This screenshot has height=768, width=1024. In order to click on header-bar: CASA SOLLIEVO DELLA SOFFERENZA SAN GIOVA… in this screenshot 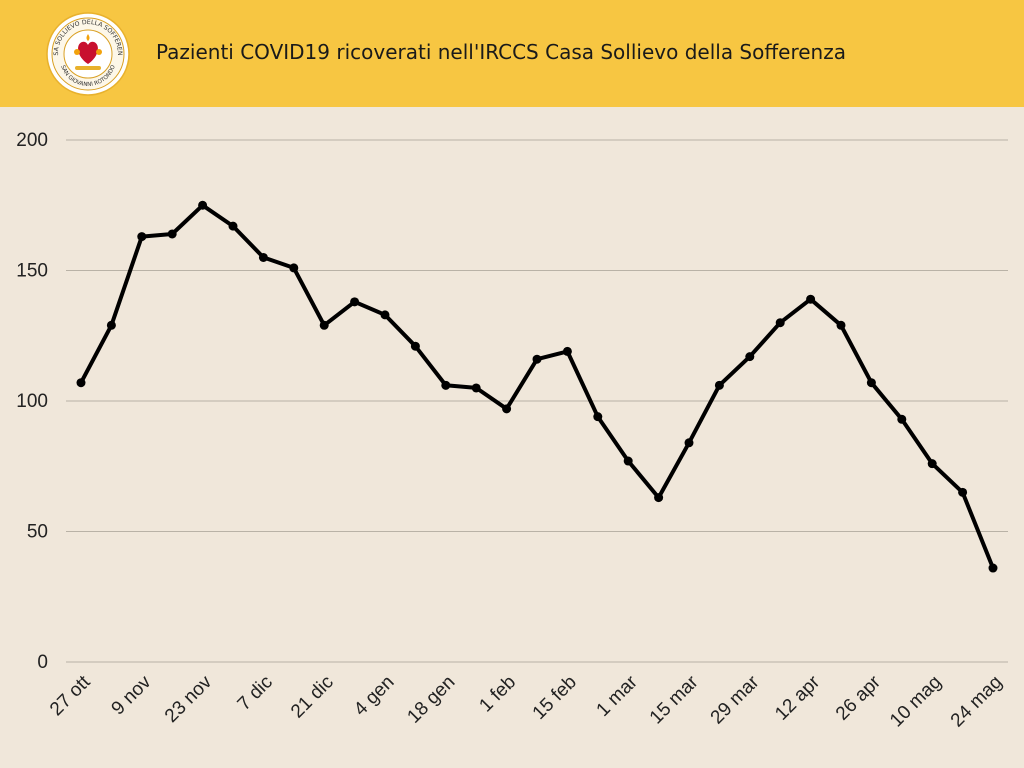, I will do `click(512, 53)`.